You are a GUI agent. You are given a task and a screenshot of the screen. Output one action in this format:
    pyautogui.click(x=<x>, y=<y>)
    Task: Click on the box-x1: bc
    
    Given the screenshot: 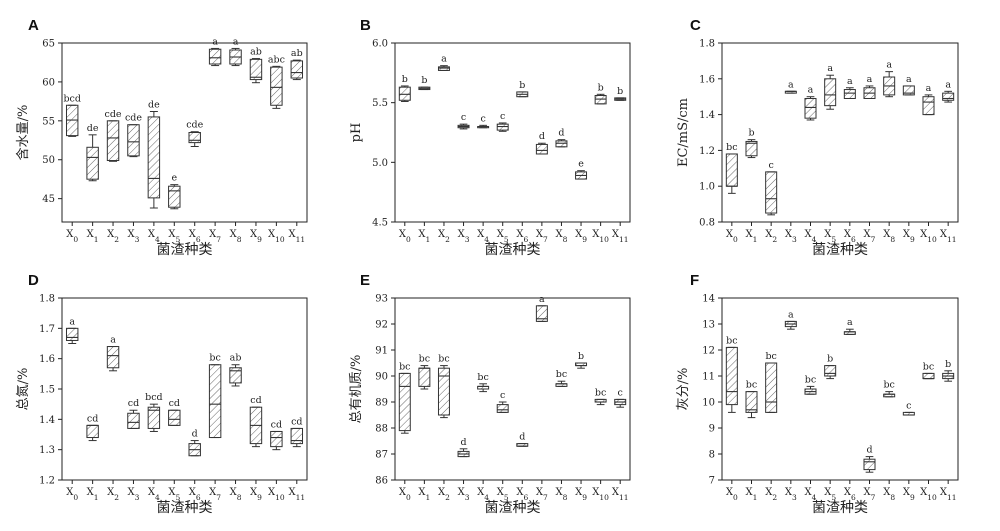 What is the action you would take?
    pyautogui.click(x=751, y=399)
    